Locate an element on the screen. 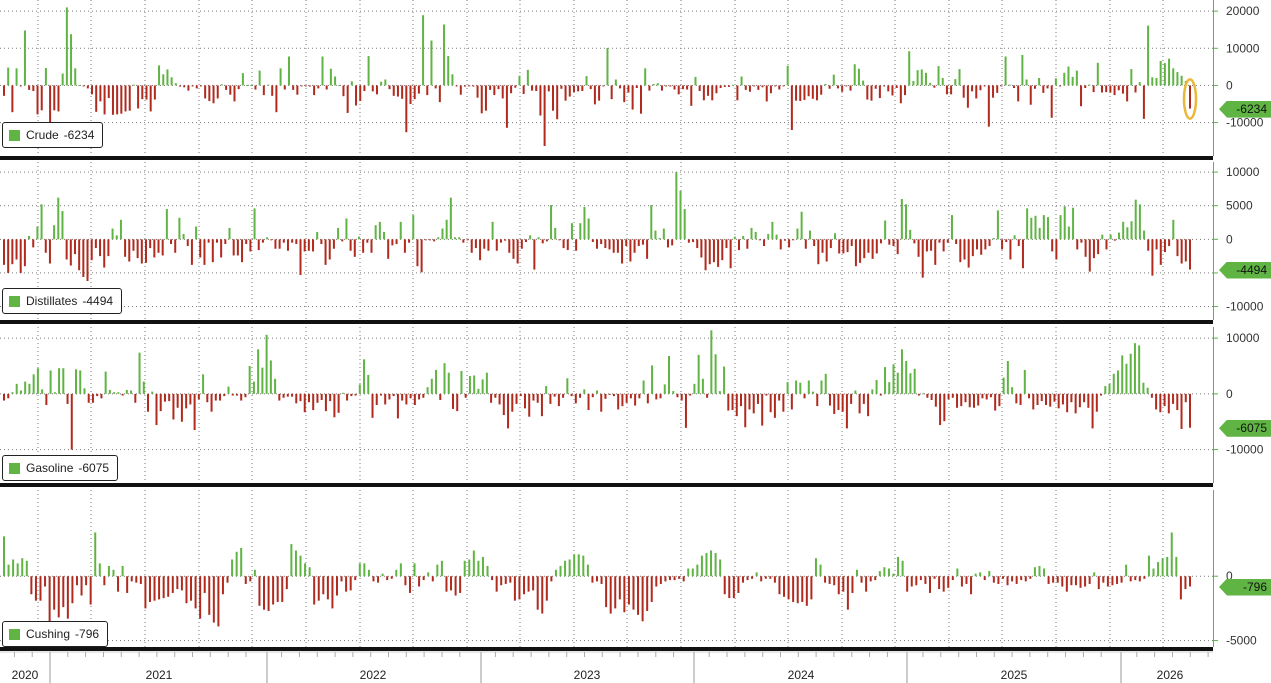 This screenshot has width=1271, height=683. y-tick-label: -5000 is located at coordinates (1241, 641).